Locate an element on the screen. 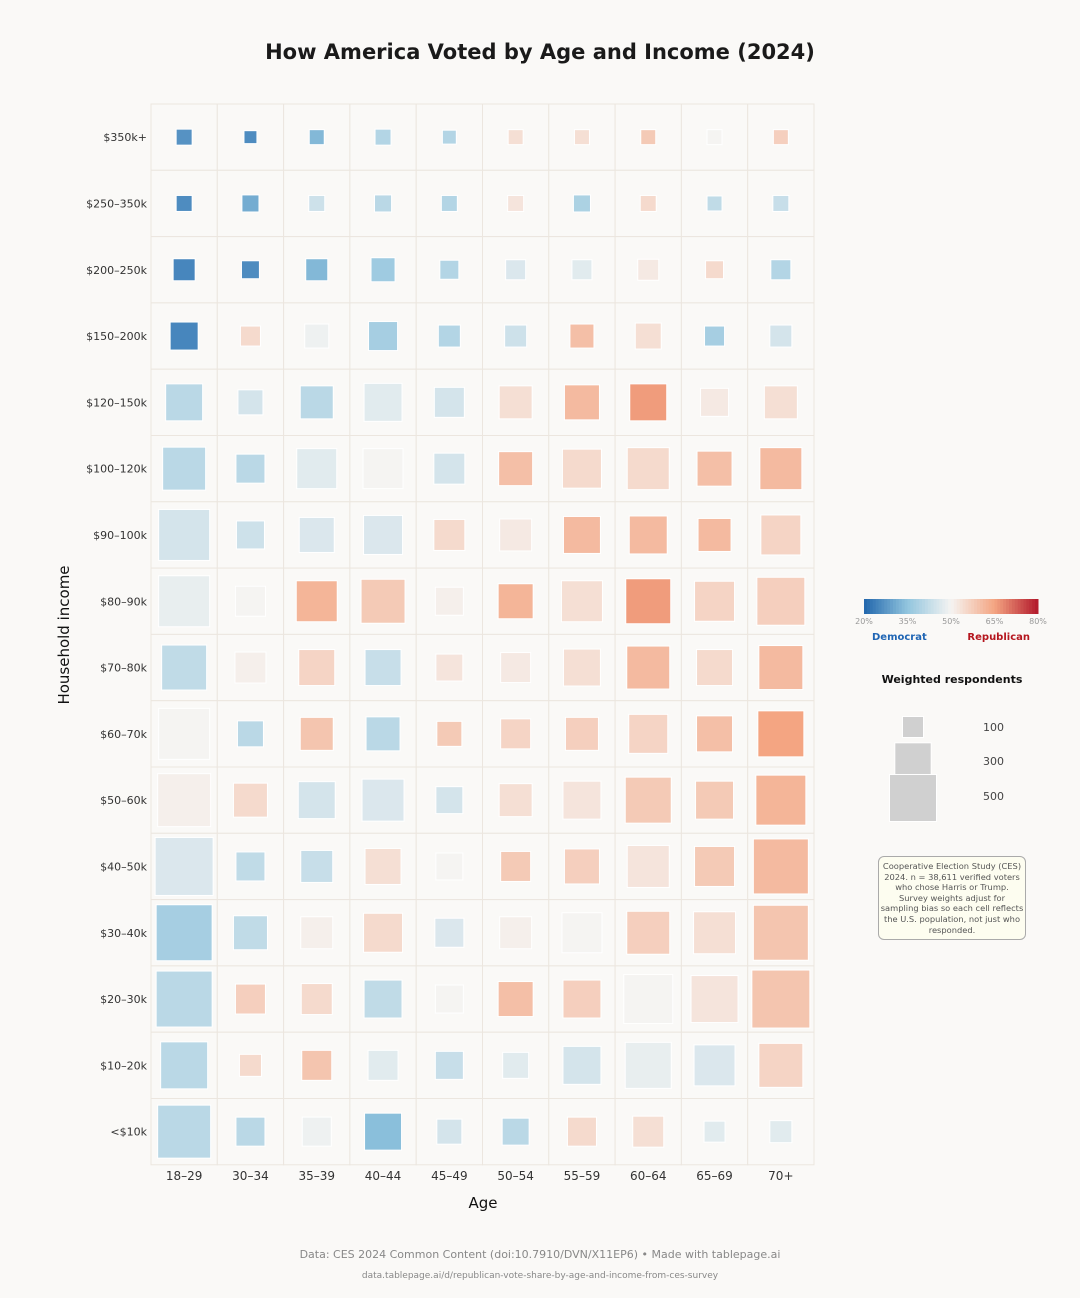  y-tick-label: $90–100k is located at coordinates (120, 535).